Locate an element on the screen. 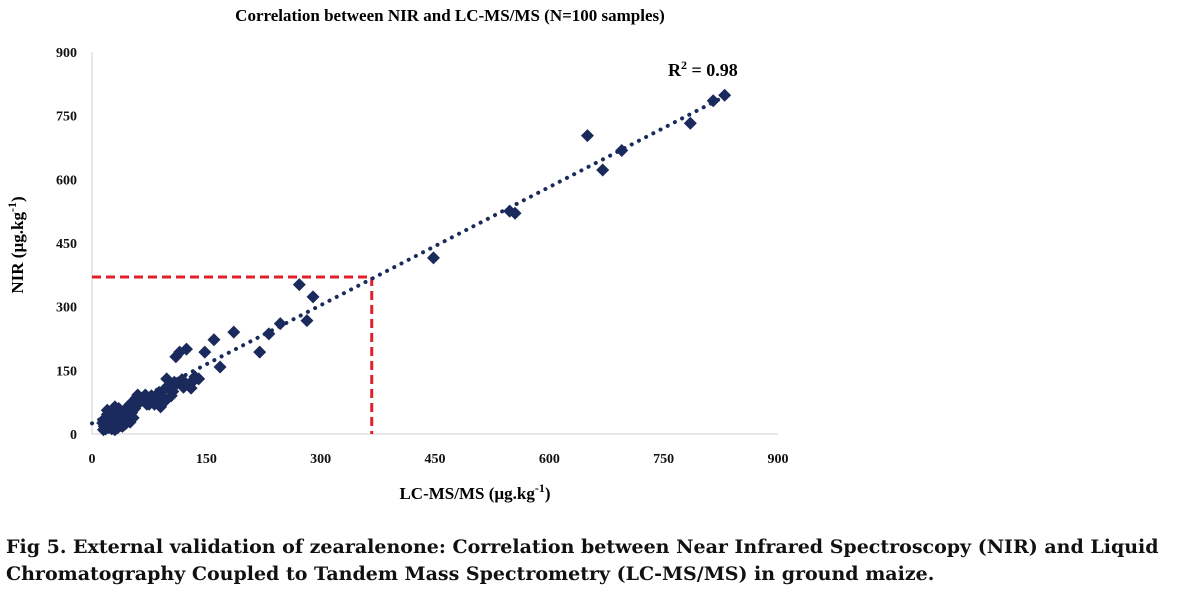  y-tick-label: 900 is located at coordinates (66, 53).